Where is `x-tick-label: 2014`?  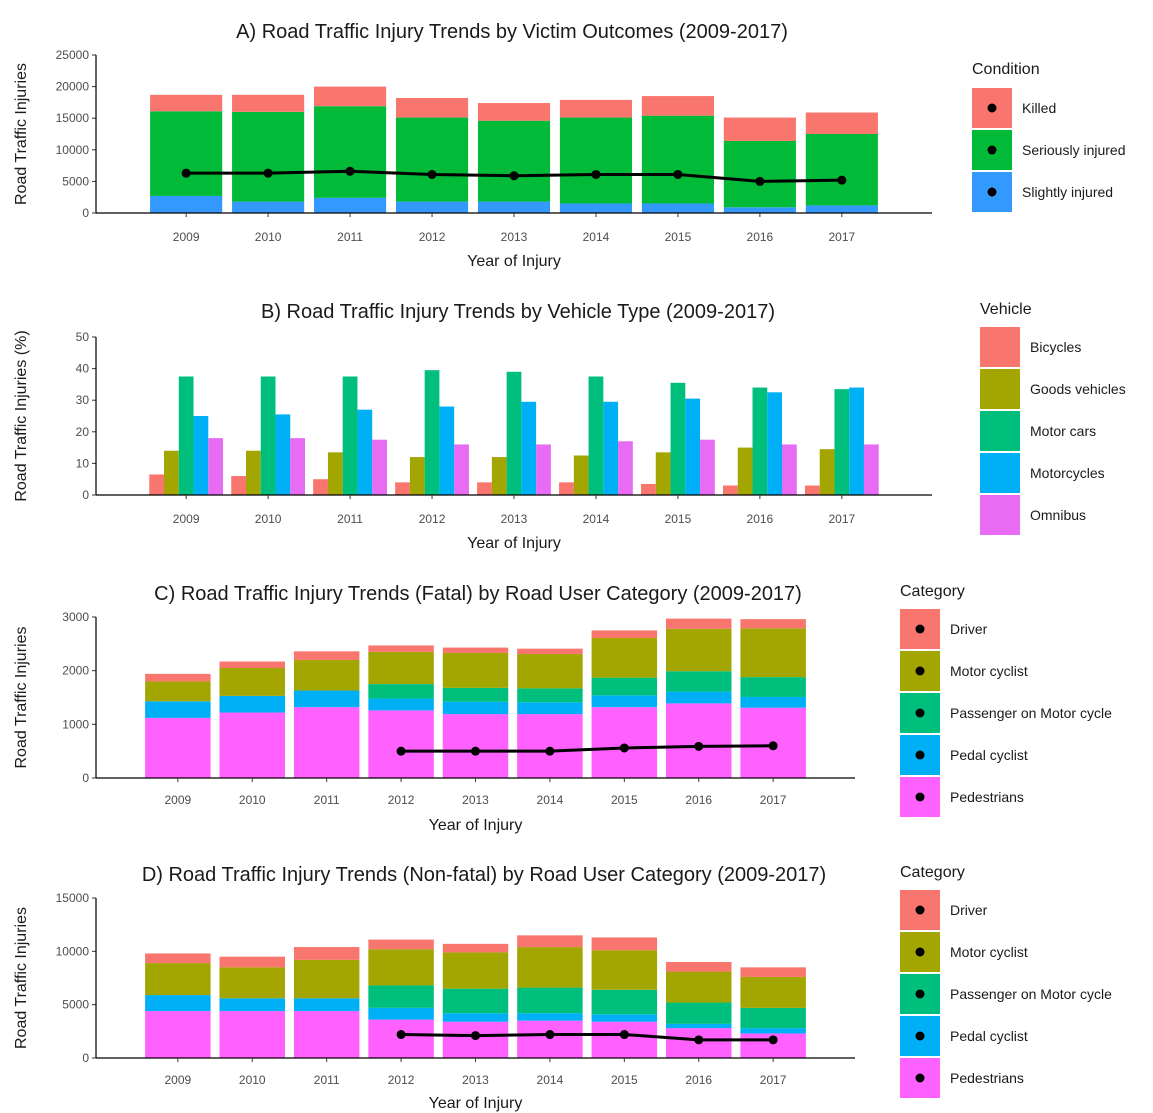 x-tick-label: 2014 is located at coordinates (596, 237).